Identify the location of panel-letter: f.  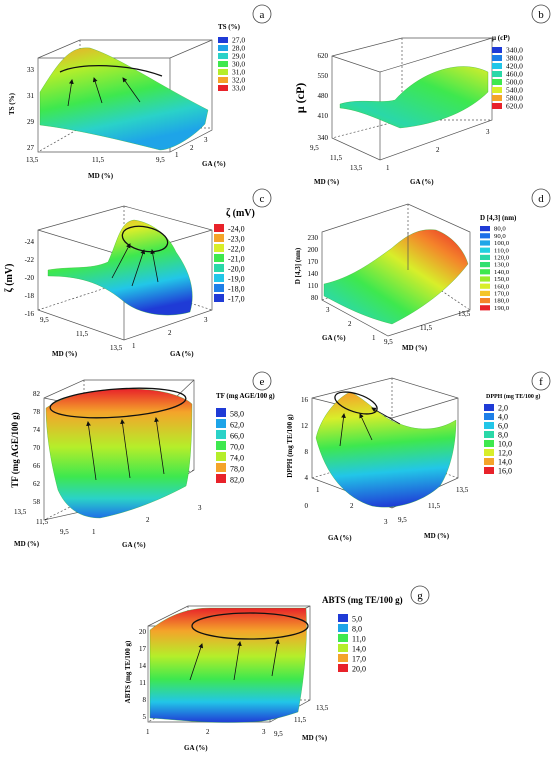
(541, 382).